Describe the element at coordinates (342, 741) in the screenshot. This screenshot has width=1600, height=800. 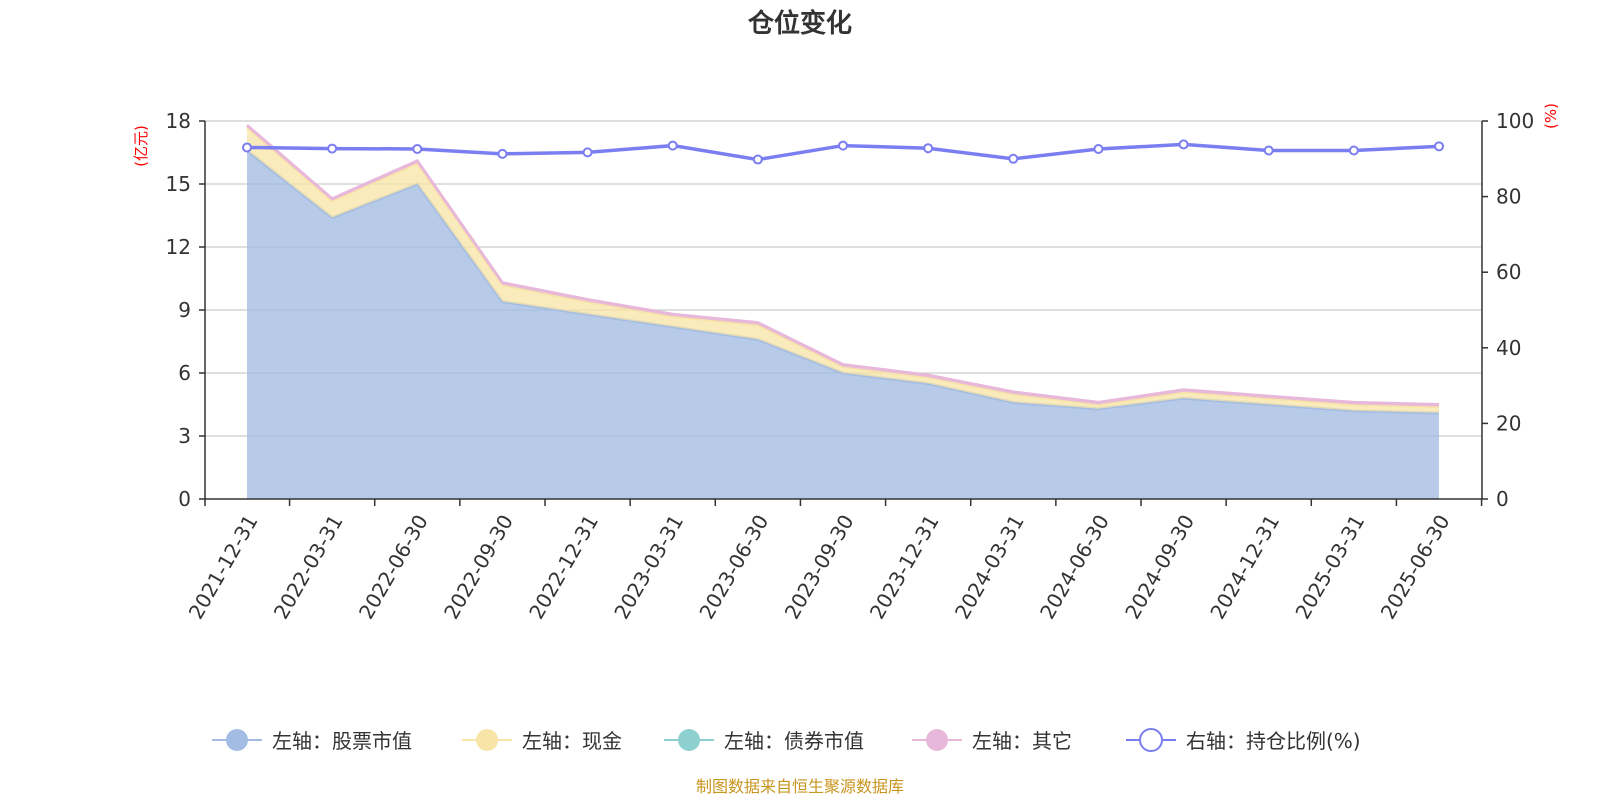
I see `legend-label: 左轴：股票市值` at that location.